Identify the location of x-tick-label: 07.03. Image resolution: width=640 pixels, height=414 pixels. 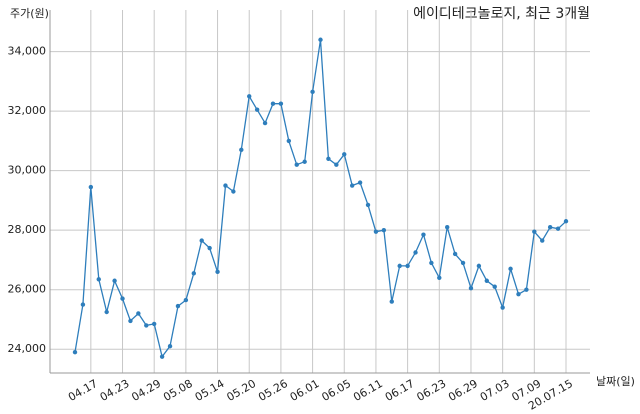
(495, 390).